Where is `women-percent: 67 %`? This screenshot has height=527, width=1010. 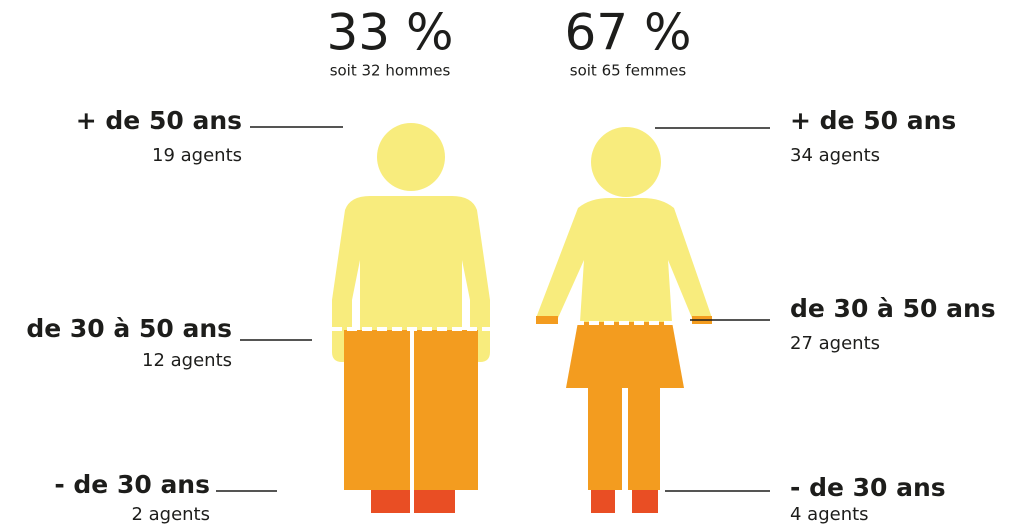
women-percent: 67 % is located at coordinates (627, 33).